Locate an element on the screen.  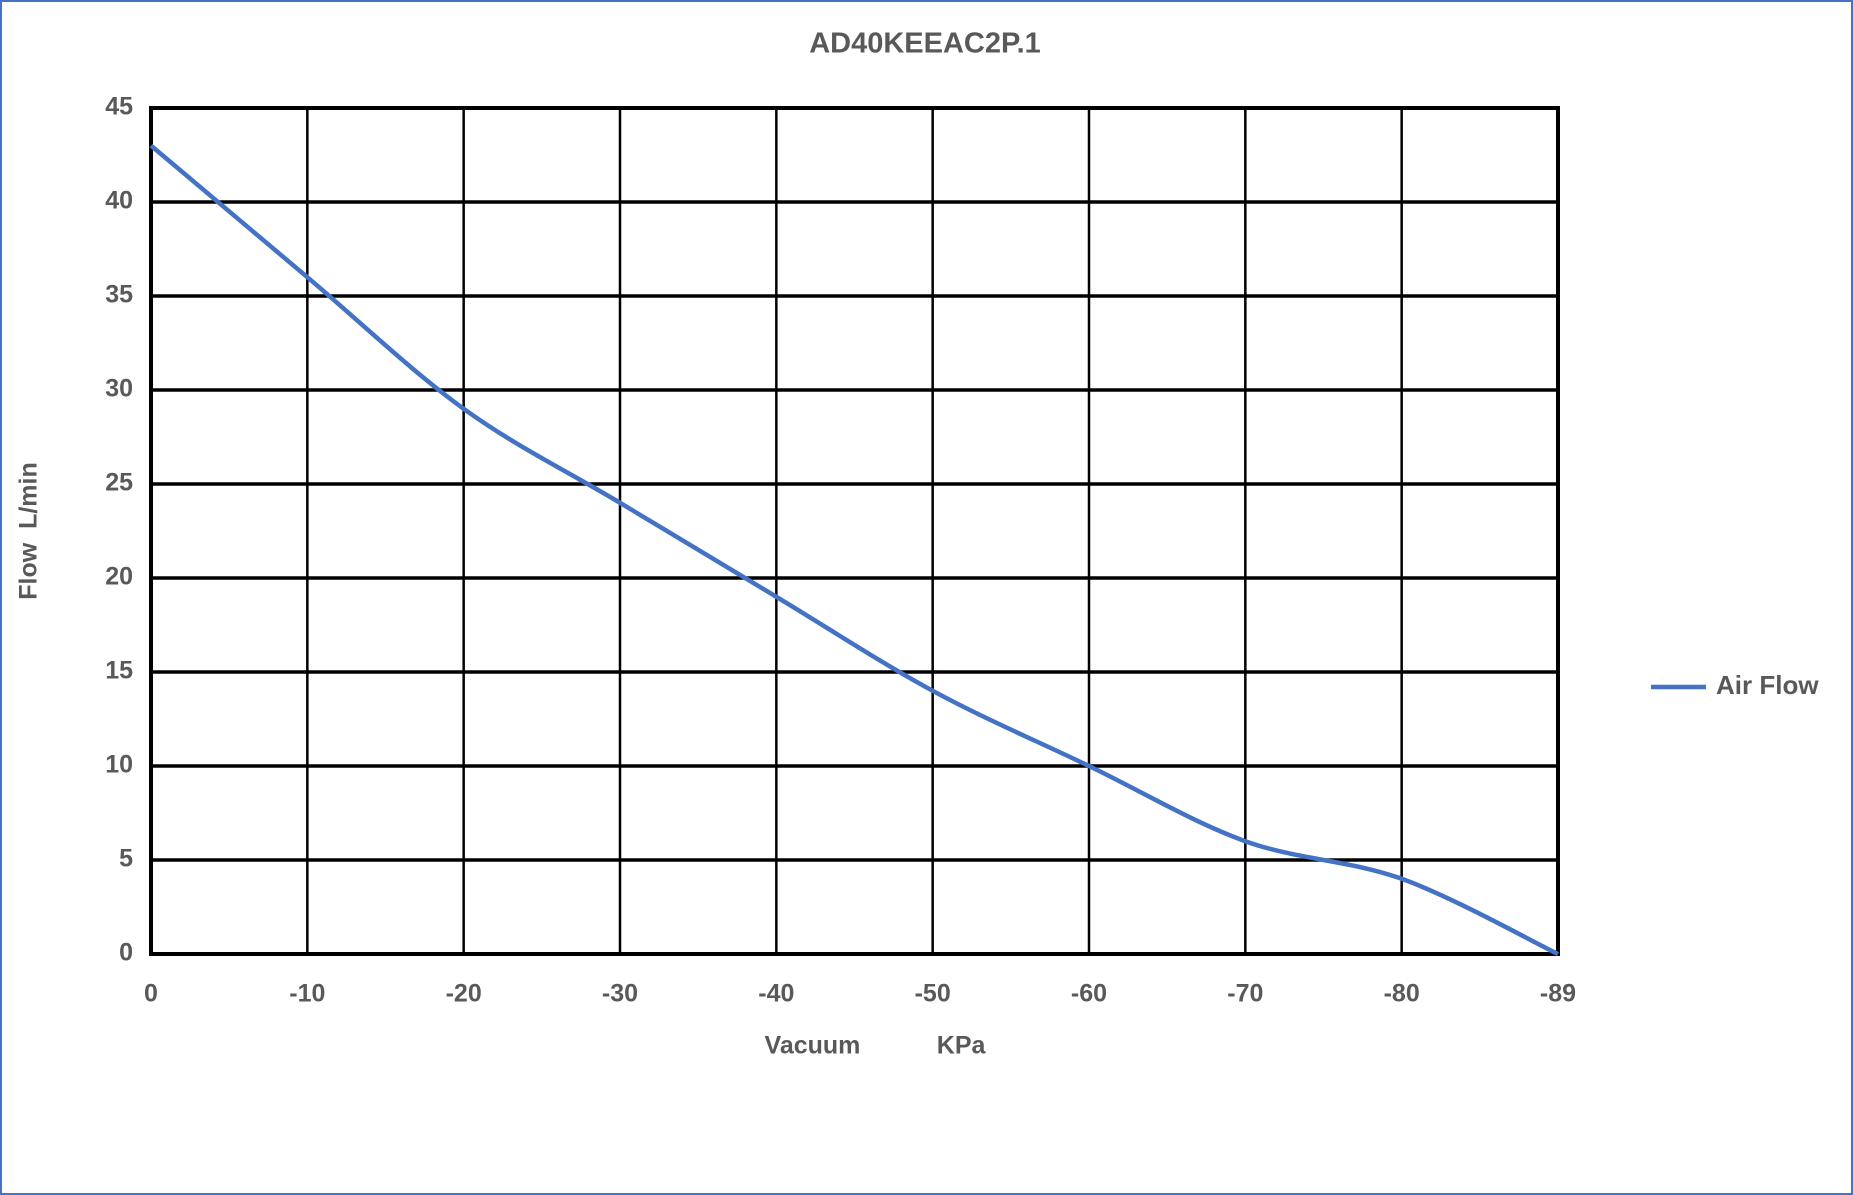
x-tick-label: -40 is located at coordinates (776, 994).